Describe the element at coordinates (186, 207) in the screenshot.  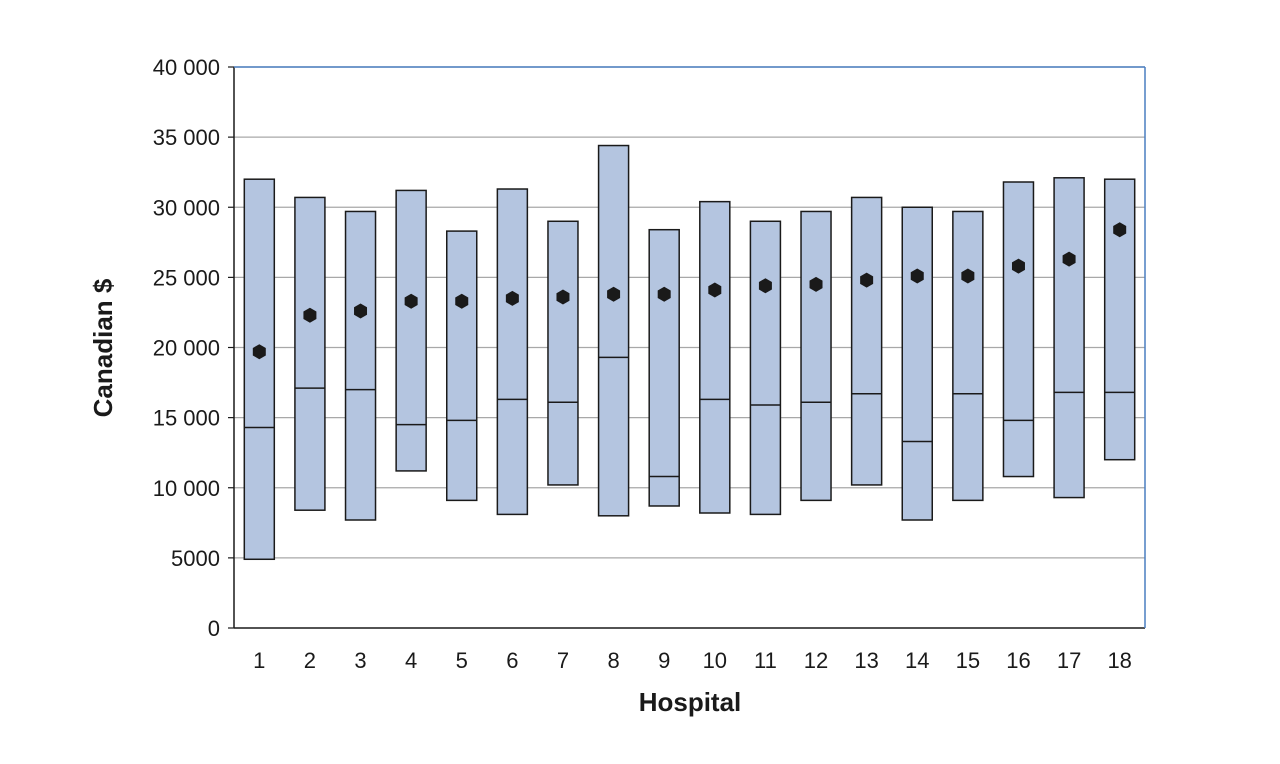
I see `y-tick-label: 30 000` at that location.